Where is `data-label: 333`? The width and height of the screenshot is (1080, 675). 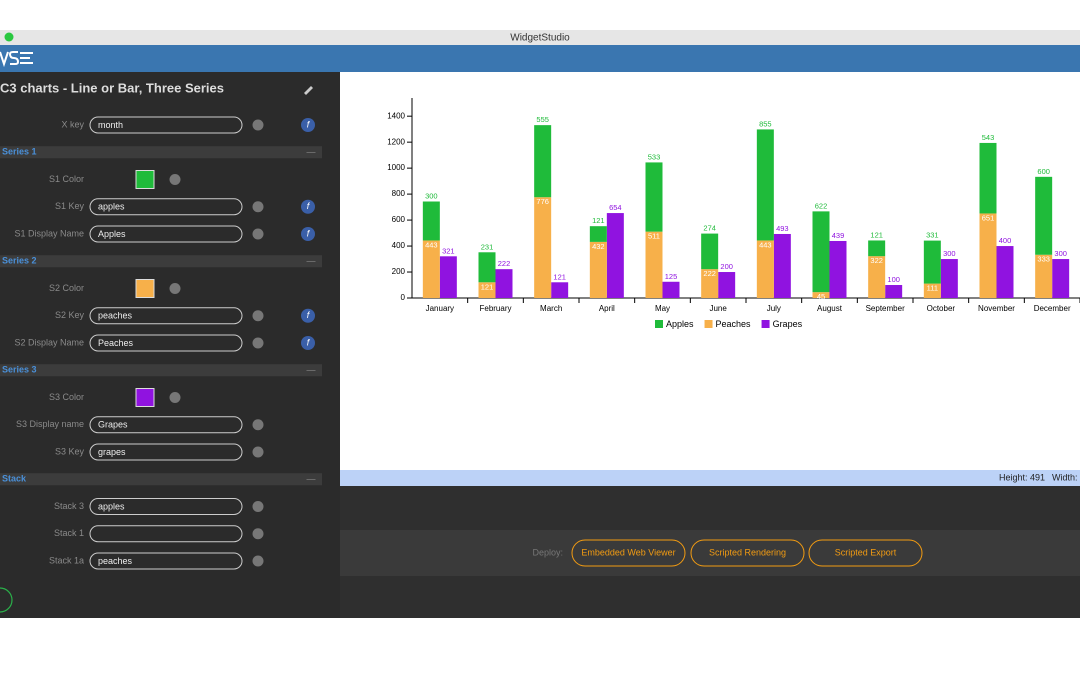
data-label: 333 is located at coordinates (1043, 259).